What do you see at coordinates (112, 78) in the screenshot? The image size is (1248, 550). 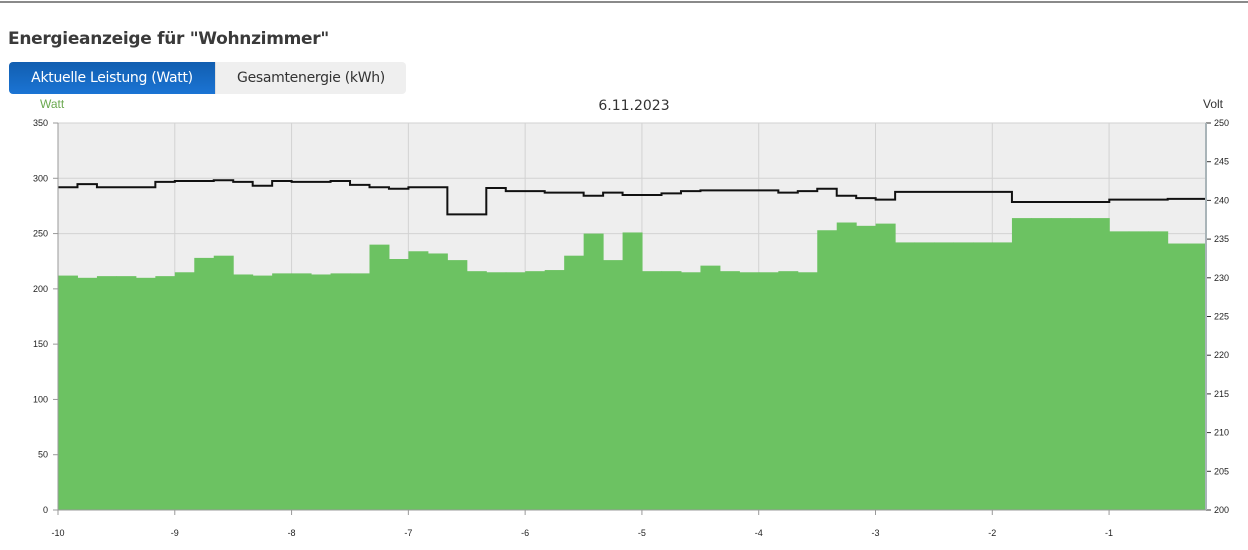 I see `tab-current-power: Aktuelle Leistung (Watt)` at bounding box center [112, 78].